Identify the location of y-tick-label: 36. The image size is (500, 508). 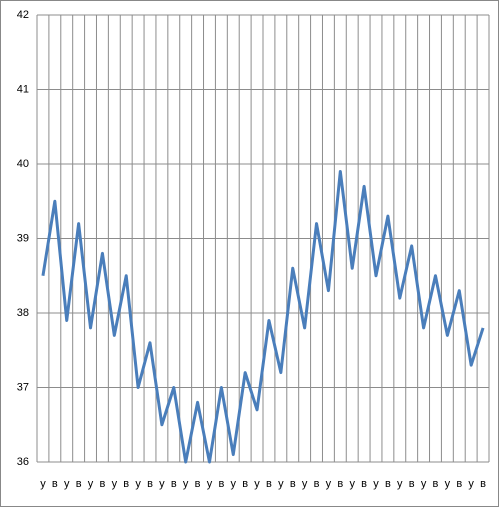
(23, 462).